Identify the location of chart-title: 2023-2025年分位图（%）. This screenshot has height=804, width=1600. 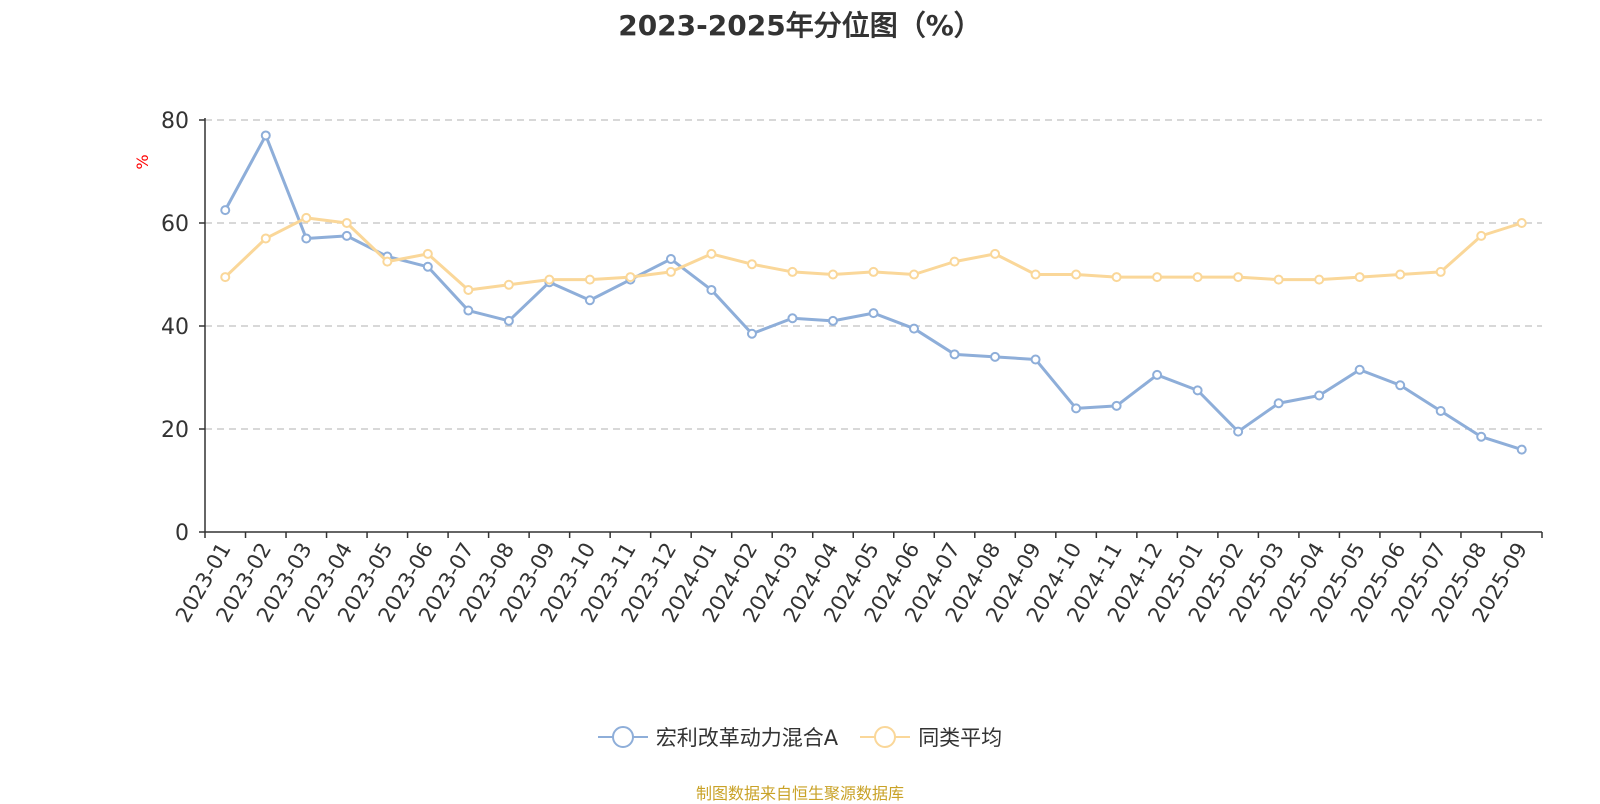
(800, 25).